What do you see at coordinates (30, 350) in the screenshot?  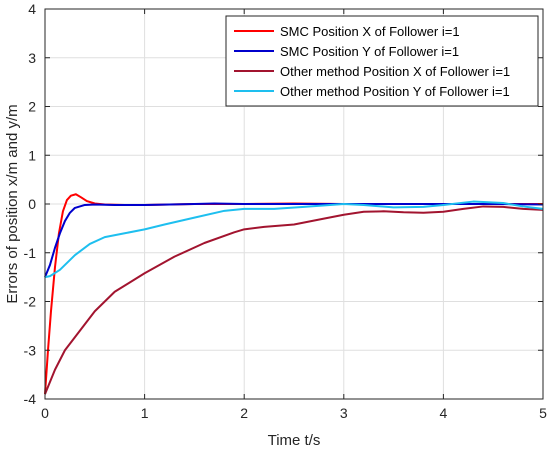 I see `y-tick-label: -3` at bounding box center [30, 350].